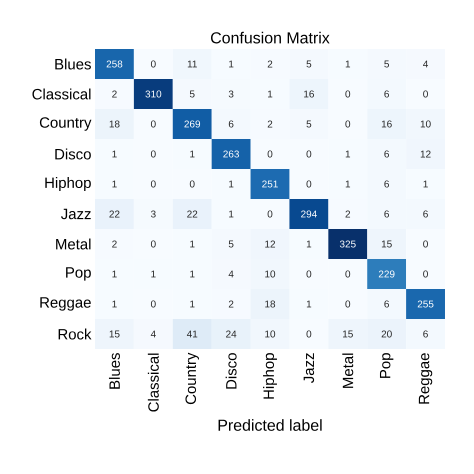 This screenshot has width=474, height=474. What do you see at coordinates (270, 184) in the screenshot?
I see `data-label: 251` at bounding box center [270, 184].